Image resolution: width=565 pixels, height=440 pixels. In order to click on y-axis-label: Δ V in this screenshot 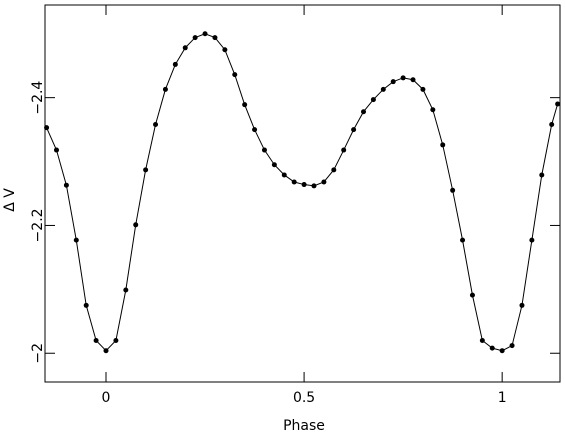, I will do `click(10, 200)`.